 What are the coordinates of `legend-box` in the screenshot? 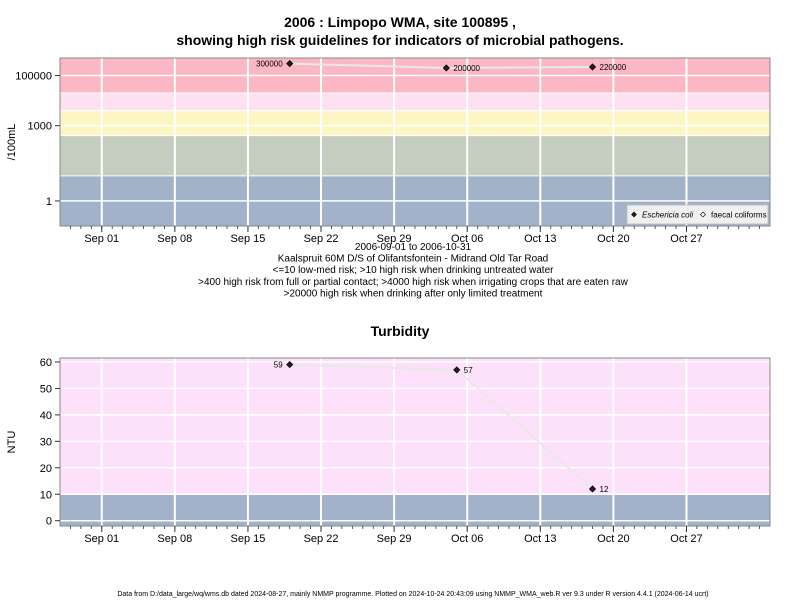 It's located at (697, 214).